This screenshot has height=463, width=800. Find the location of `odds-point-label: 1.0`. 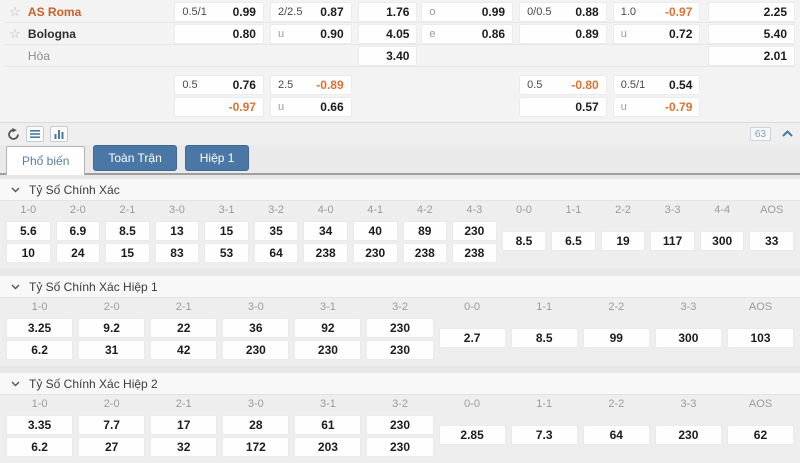

odds-point-label: 1.0 is located at coordinates (628, 11).